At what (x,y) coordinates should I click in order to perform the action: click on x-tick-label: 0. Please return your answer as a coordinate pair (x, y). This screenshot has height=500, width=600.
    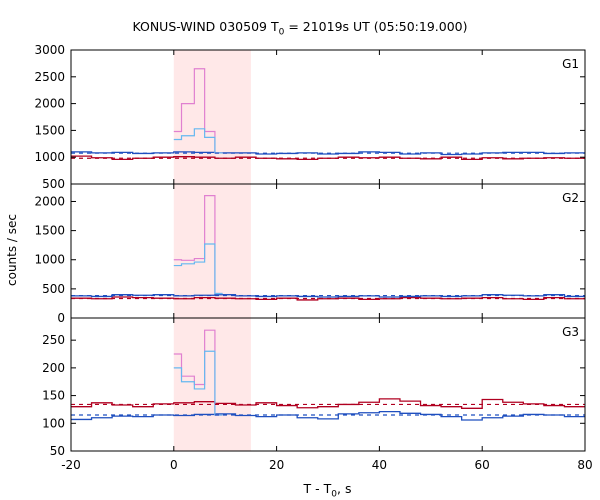
    Looking at the image, I should click on (174, 465).